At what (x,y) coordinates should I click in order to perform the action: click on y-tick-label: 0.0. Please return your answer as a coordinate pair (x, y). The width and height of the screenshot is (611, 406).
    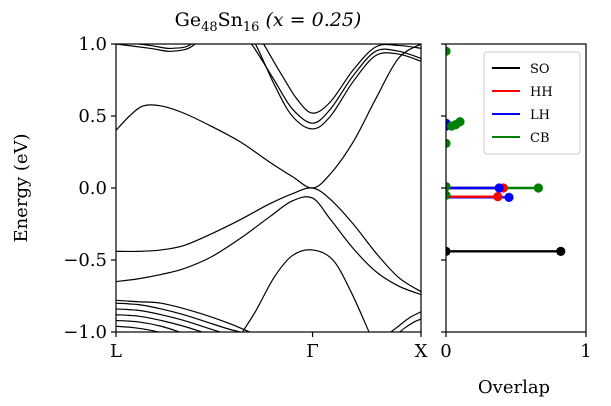
    Looking at the image, I should click on (92, 188).